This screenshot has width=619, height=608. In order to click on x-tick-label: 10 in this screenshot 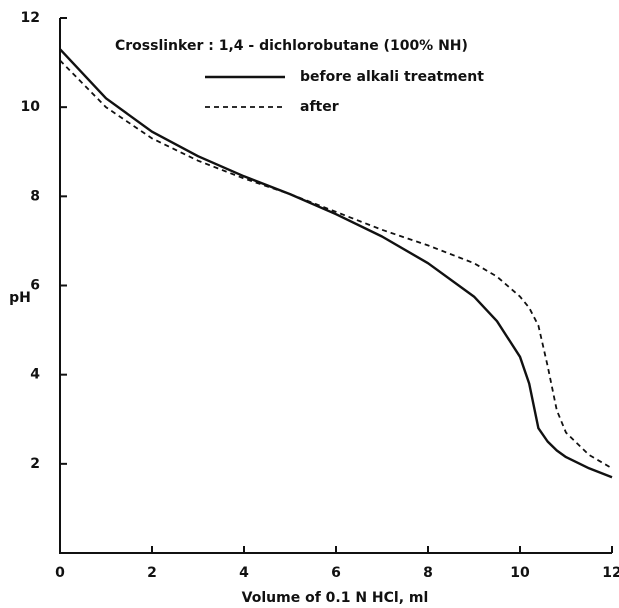, I will do `click(520, 573)`.